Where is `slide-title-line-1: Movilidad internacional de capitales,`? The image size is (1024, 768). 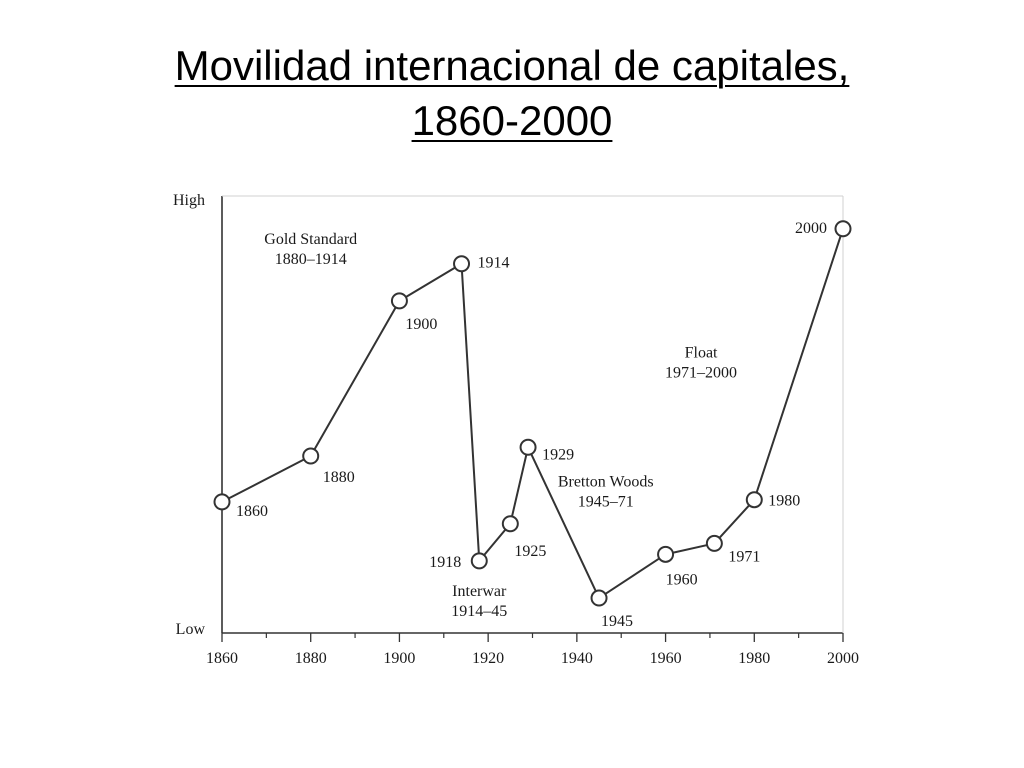 slide-title-line-1: Movilidad internacional de capitales, is located at coordinates (512, 65).